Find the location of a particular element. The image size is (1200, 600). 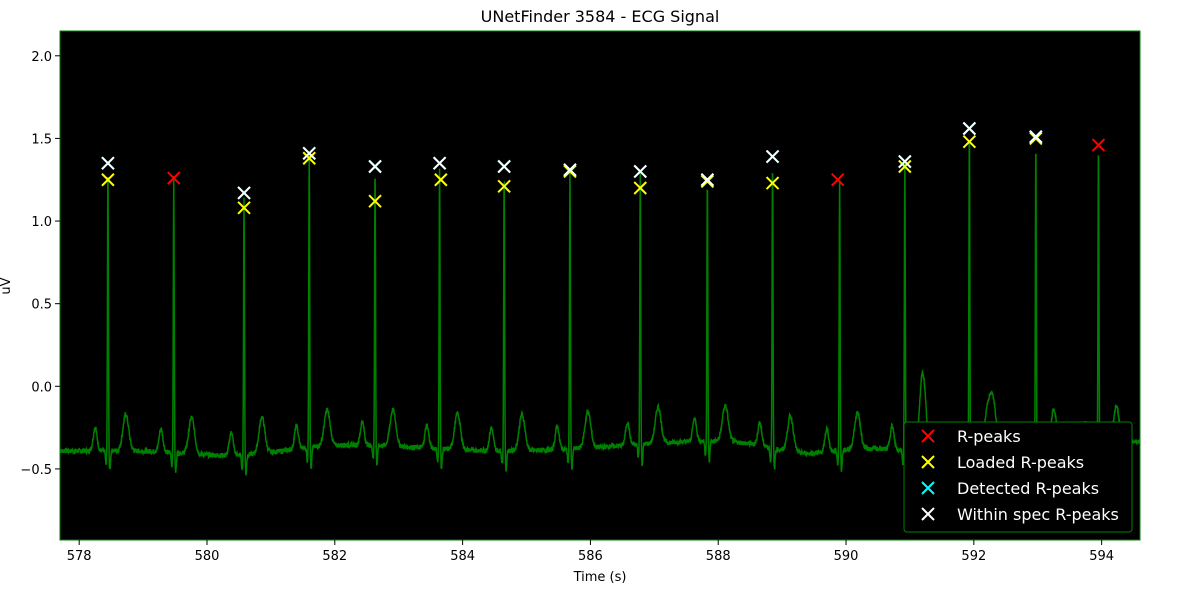

x-tick-label: 588 is located at coordinates (718, 556).